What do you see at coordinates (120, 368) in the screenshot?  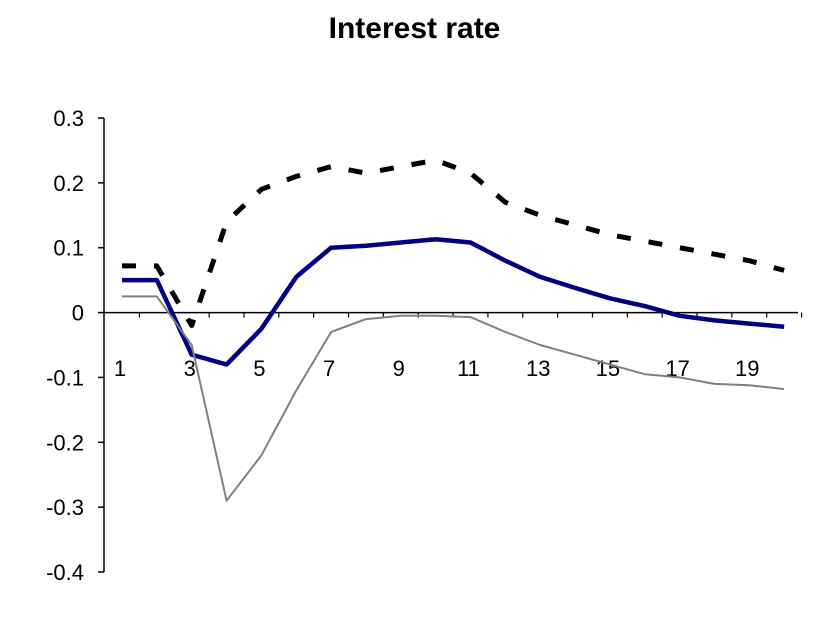 I see `x-tick-label: 1` at bounding box center [120, 368].